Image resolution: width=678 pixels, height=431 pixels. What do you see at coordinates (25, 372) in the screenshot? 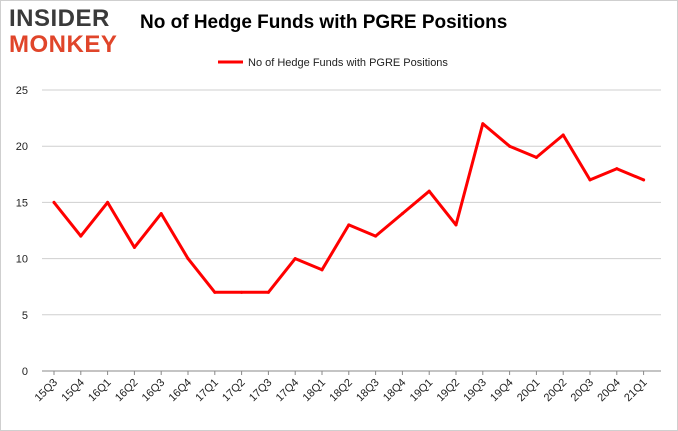
I see `y-tick-label-0: 0` at bounding box center [25, 372].